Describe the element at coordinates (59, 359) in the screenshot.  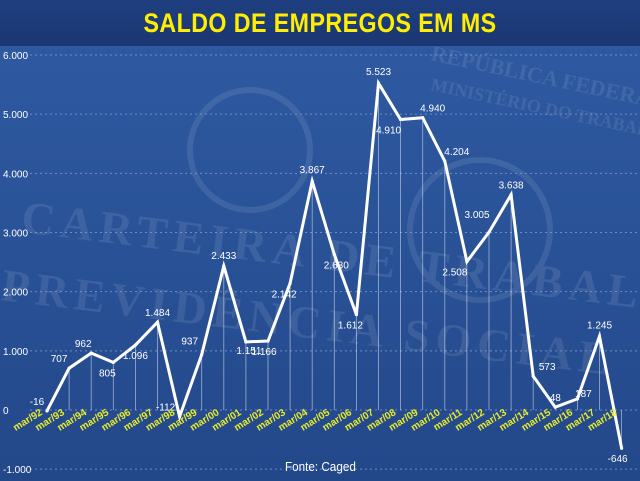
I see `data-label: 707` at that location.